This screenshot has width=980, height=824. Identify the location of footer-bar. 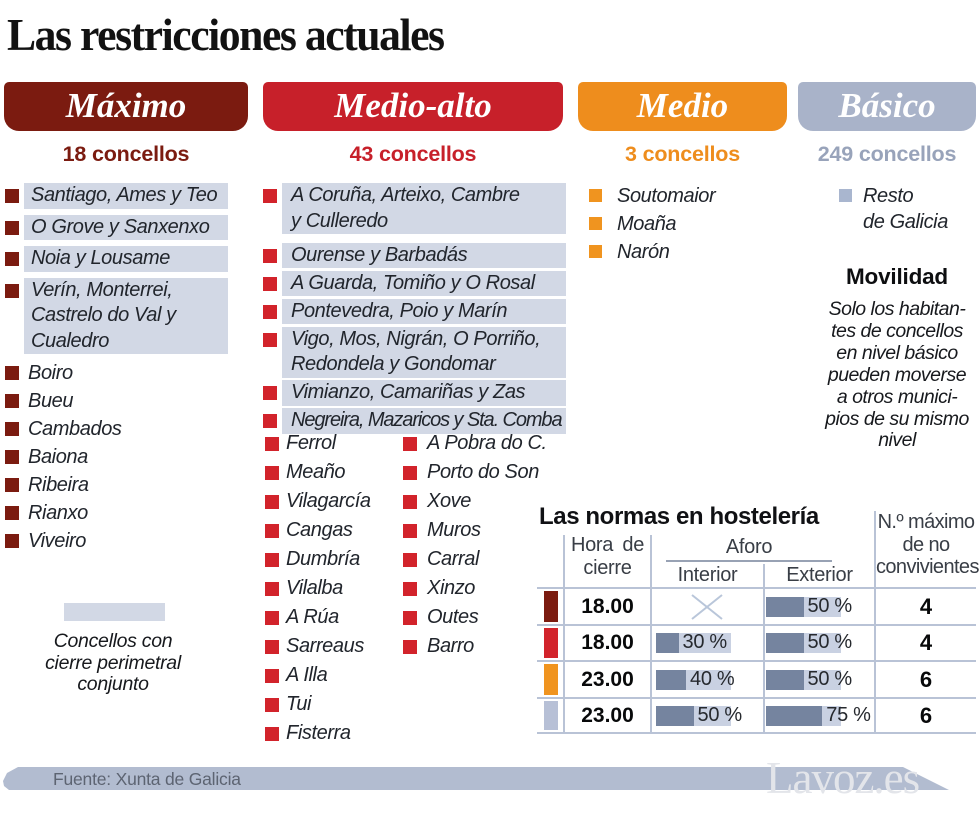
(476, 778).